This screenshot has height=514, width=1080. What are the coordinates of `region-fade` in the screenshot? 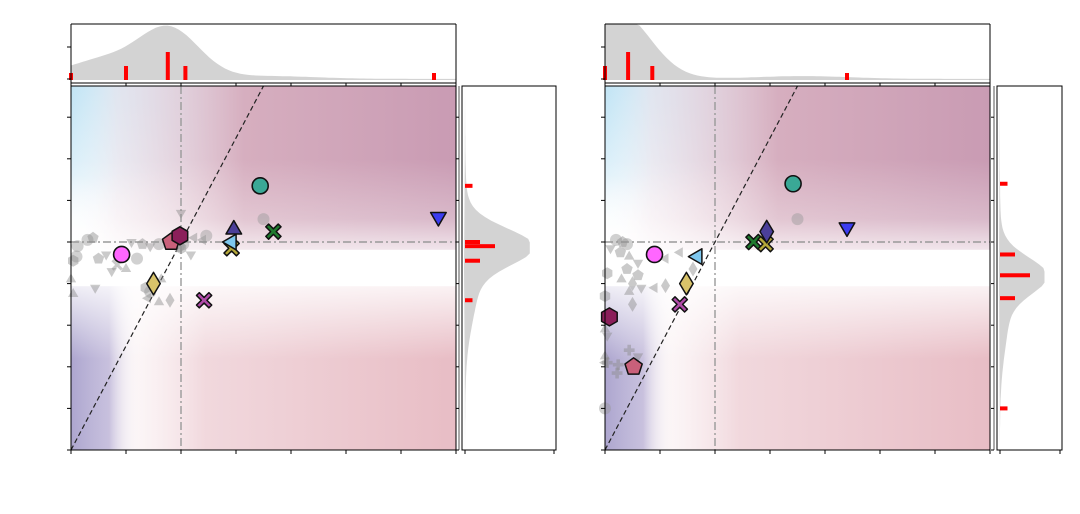 It's located at (797, 258).